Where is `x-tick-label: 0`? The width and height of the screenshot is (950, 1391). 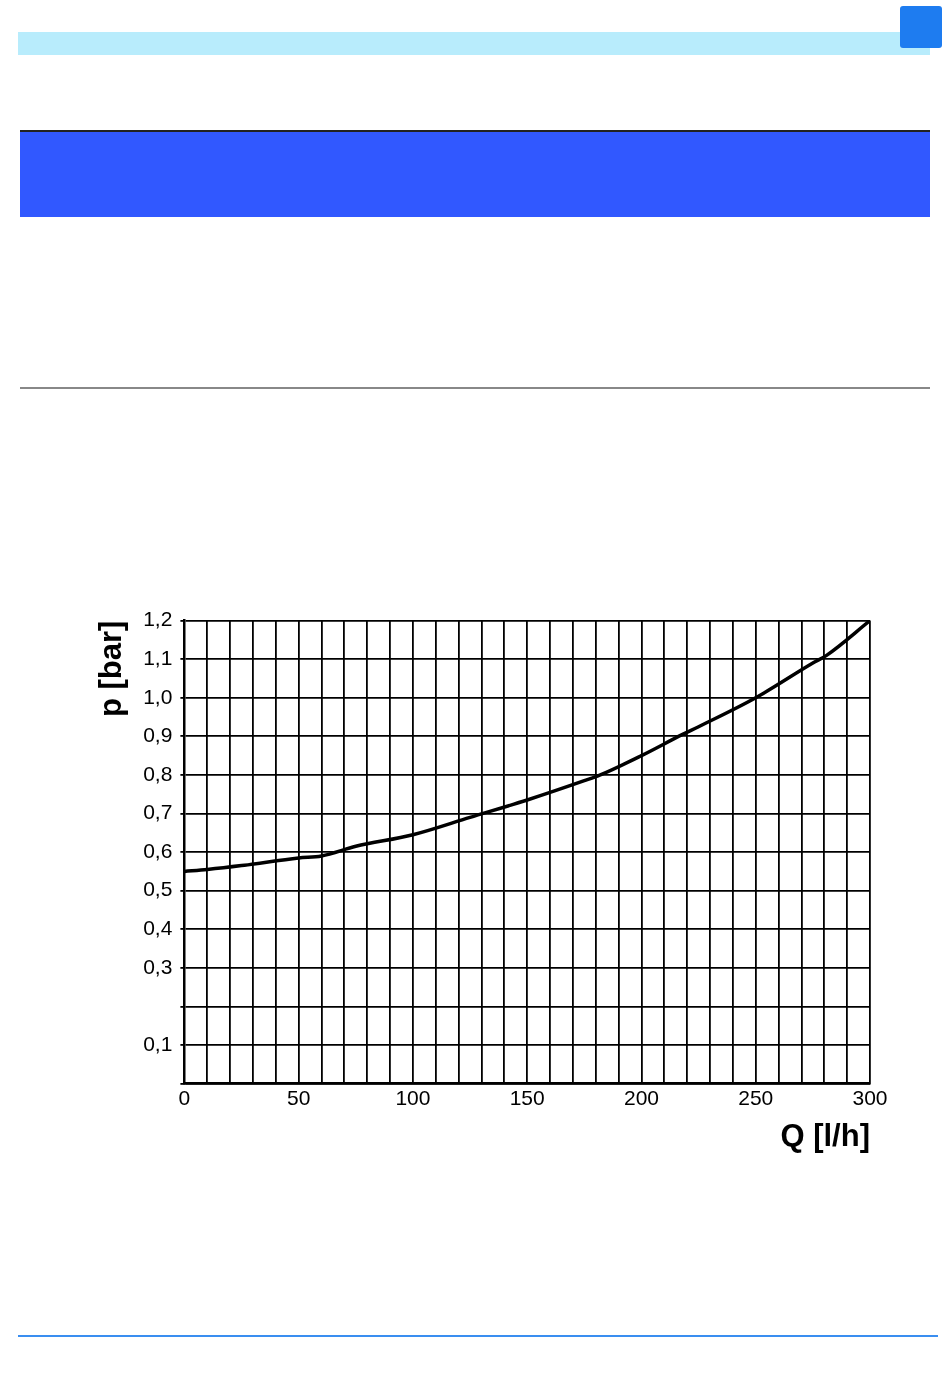 x-tick-label: 0 is located at coordinates (184, 1097).